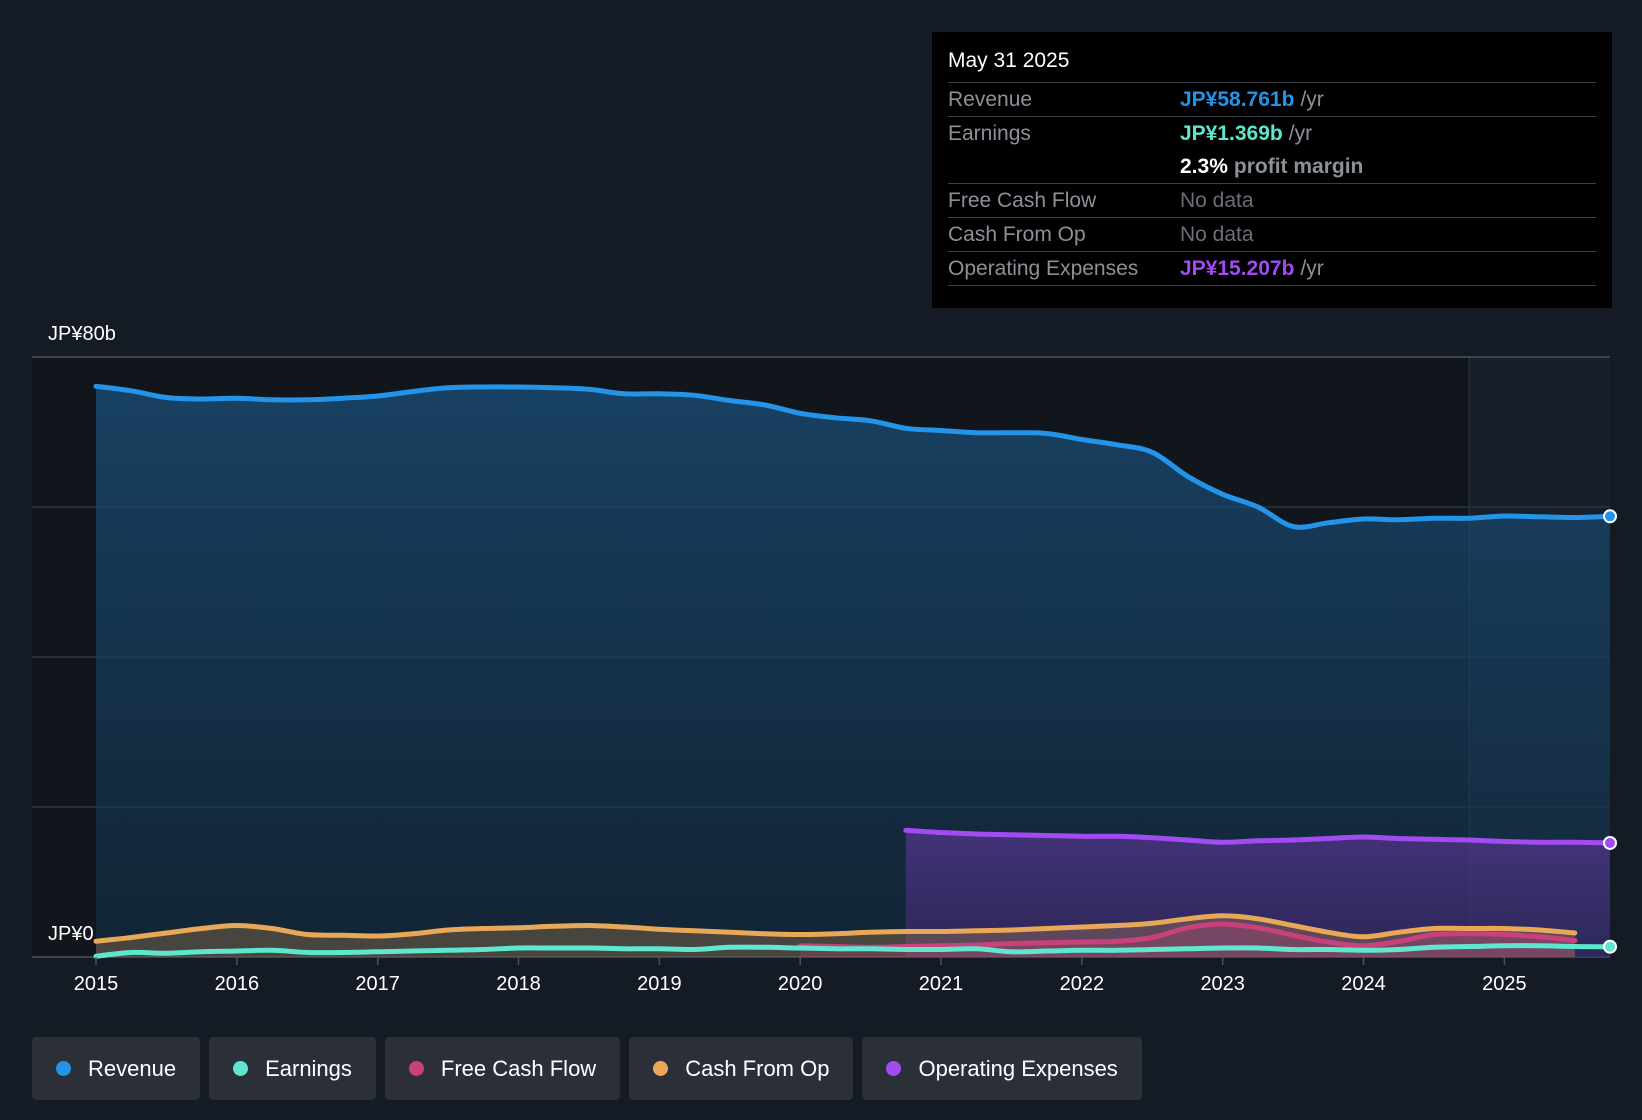  Describe the element at coordinates (1222, 984) in the screenshot. I see `x-tick-label: 2023` at that location.